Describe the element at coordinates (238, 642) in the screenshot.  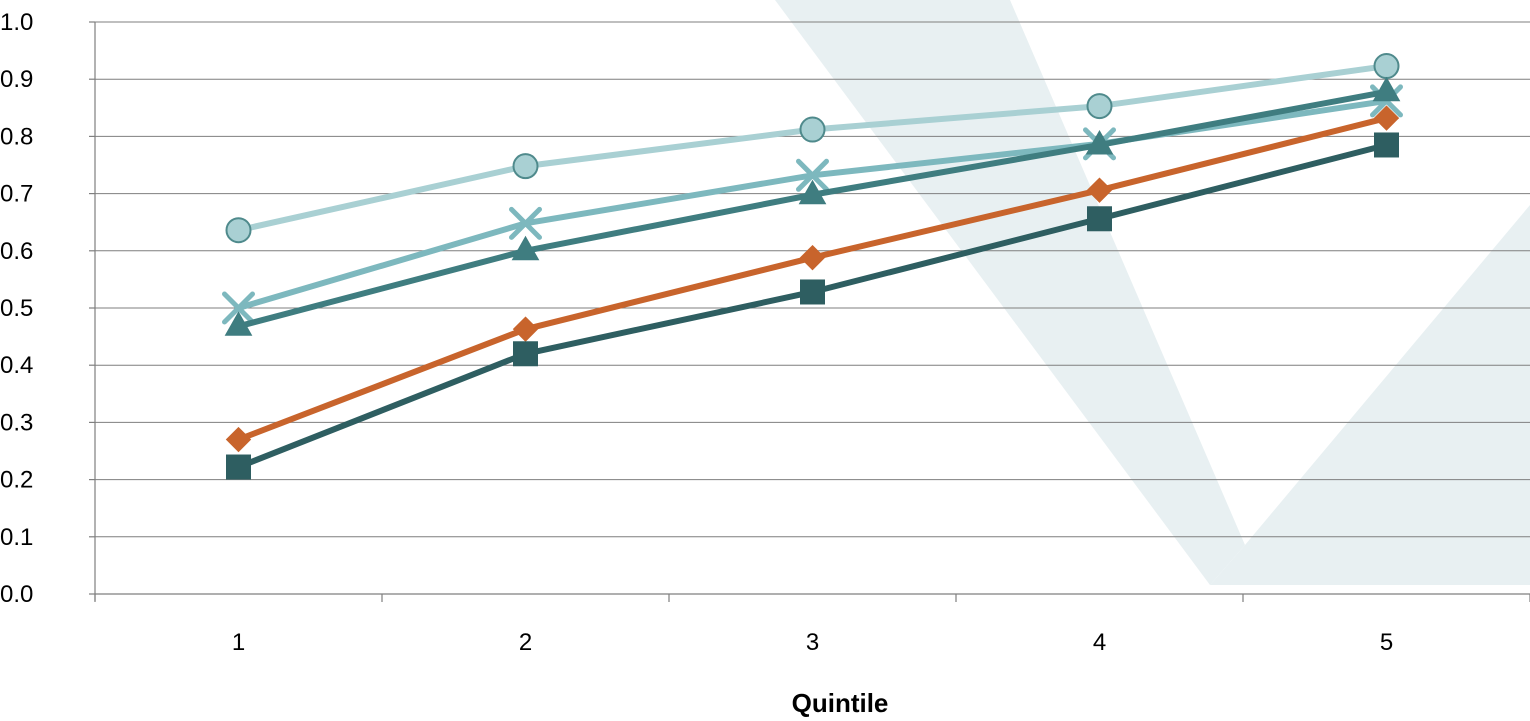
I see `x-tick-label: 1` at that location.